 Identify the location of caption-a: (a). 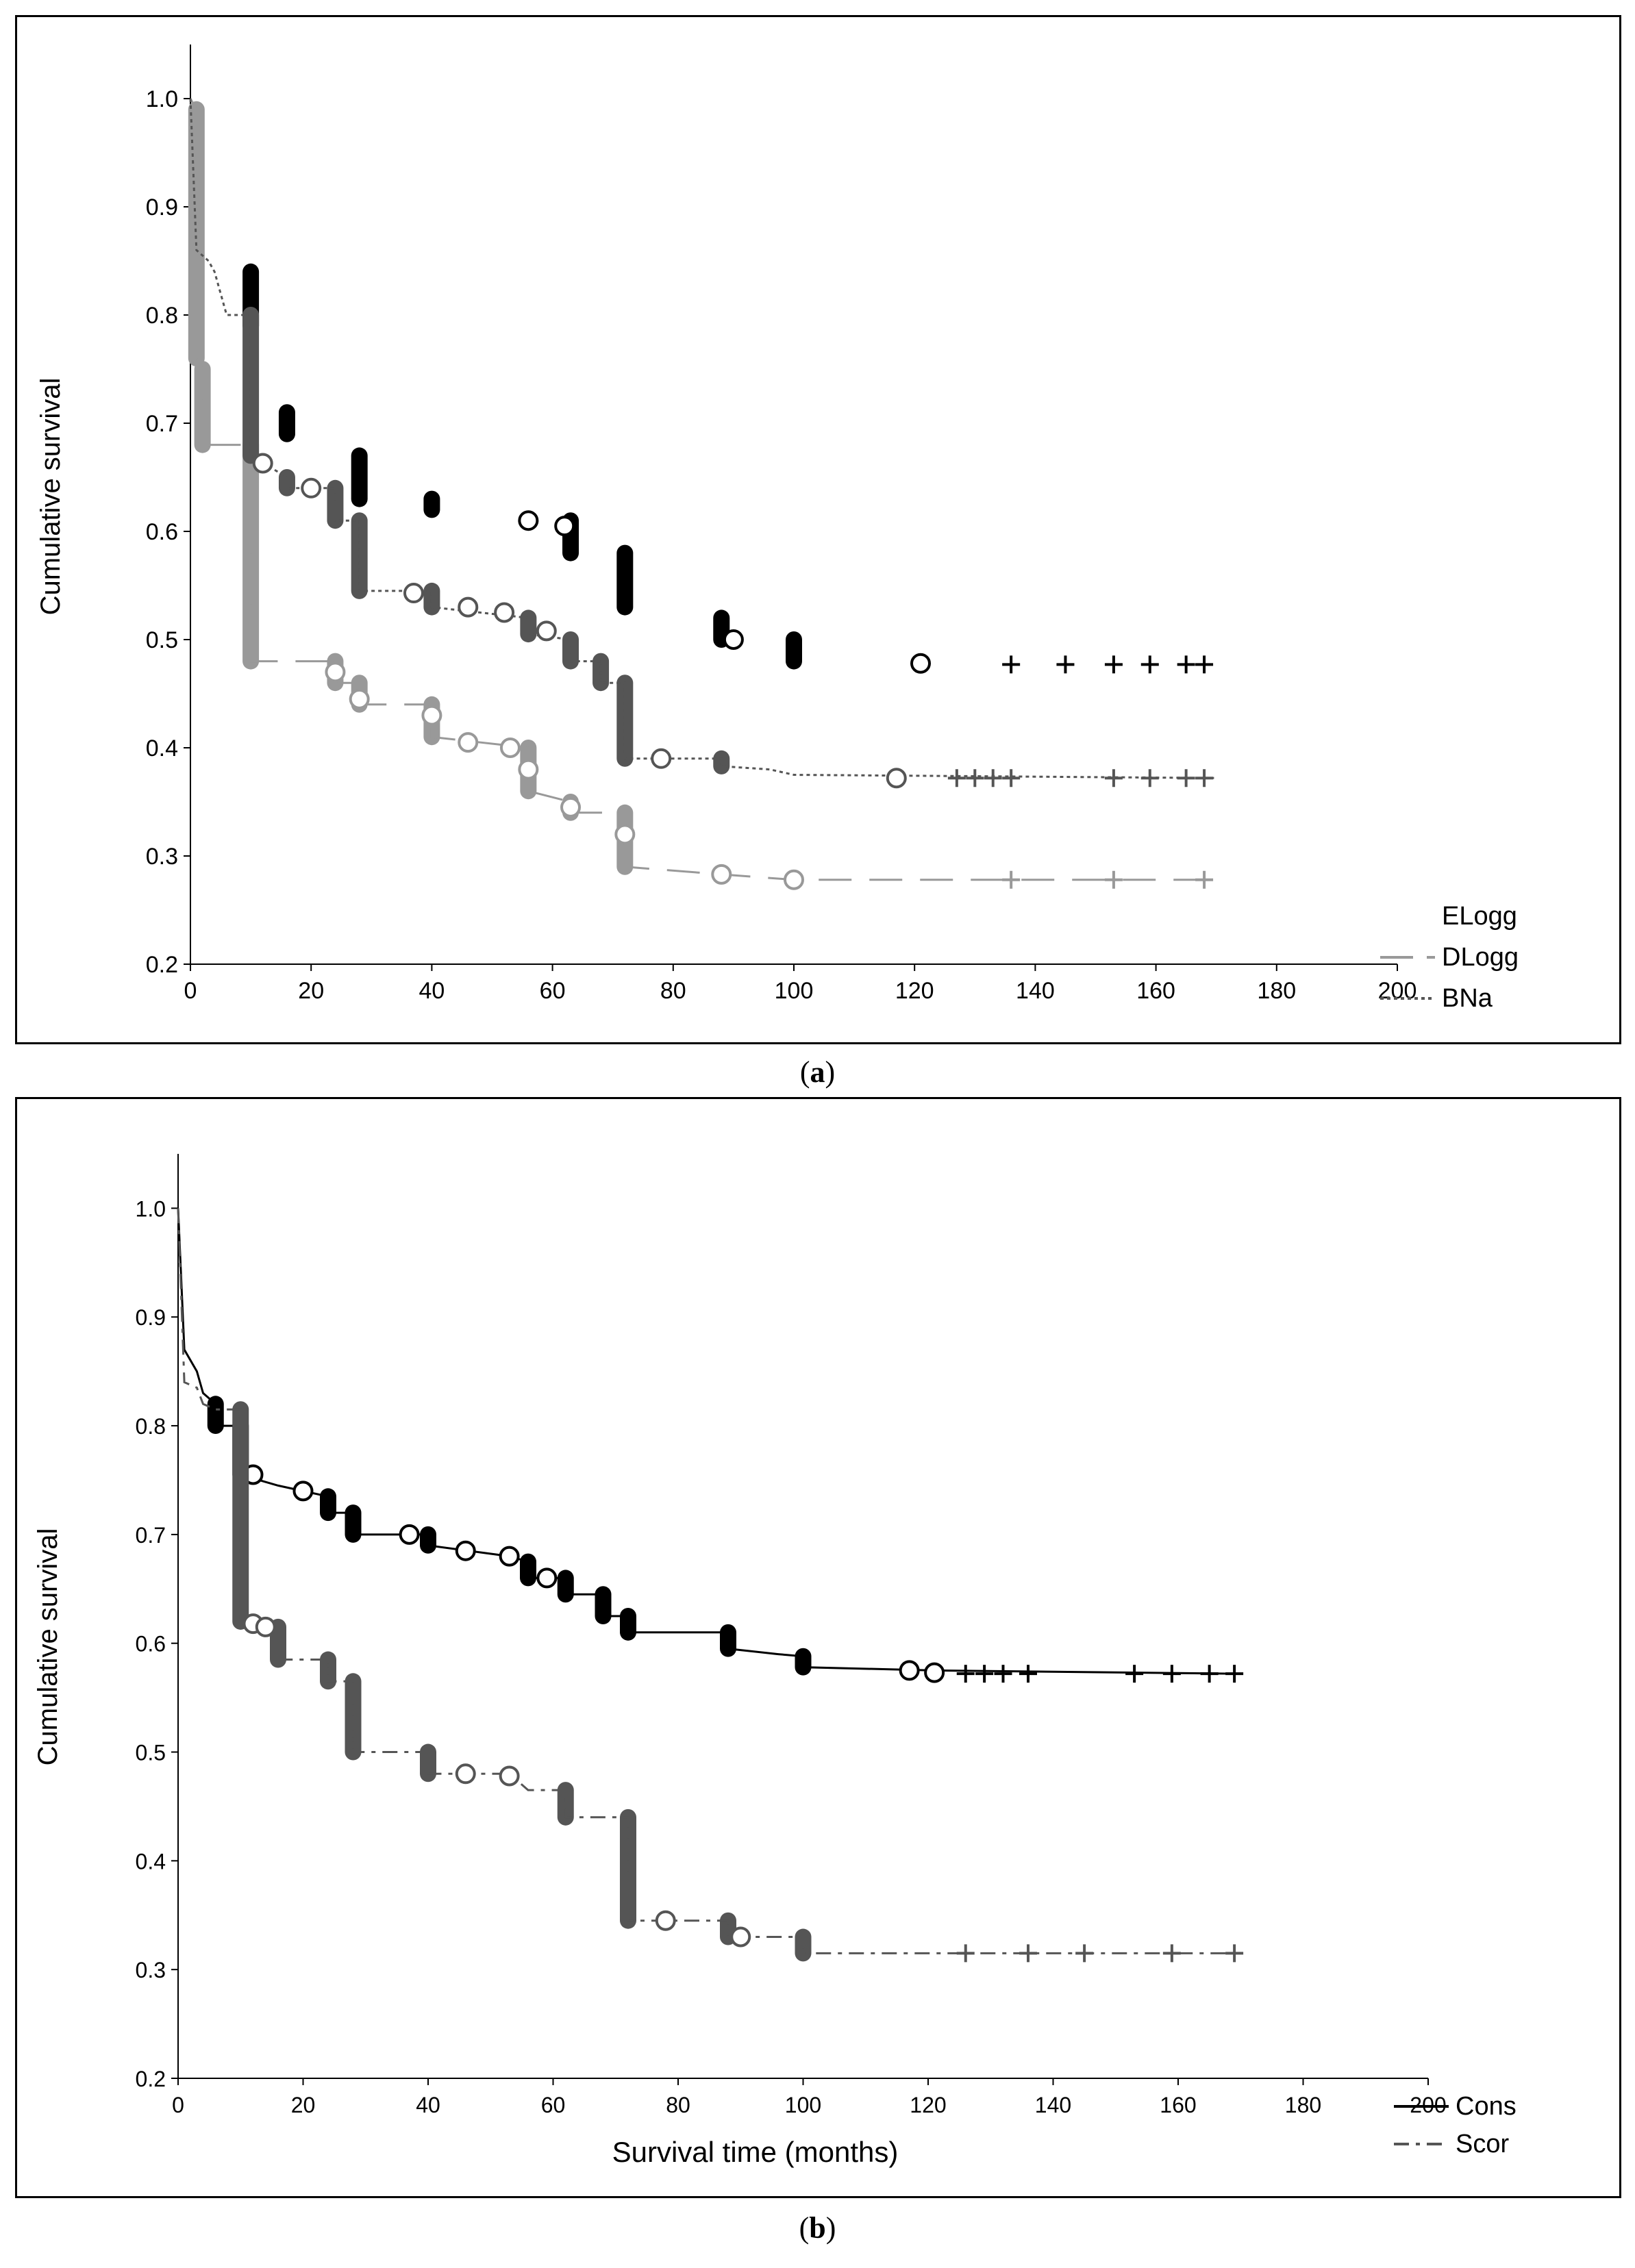
(817, 1072).